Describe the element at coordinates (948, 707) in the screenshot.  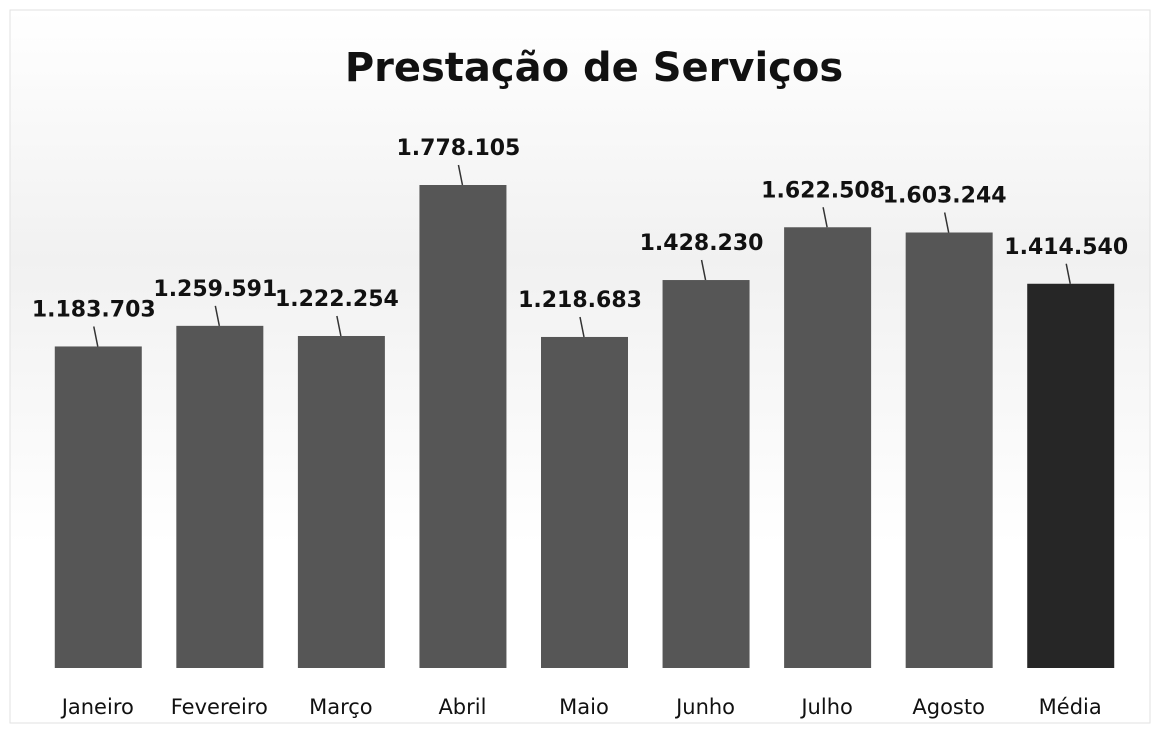
I see `x-tick-label: Agosto` at that location.